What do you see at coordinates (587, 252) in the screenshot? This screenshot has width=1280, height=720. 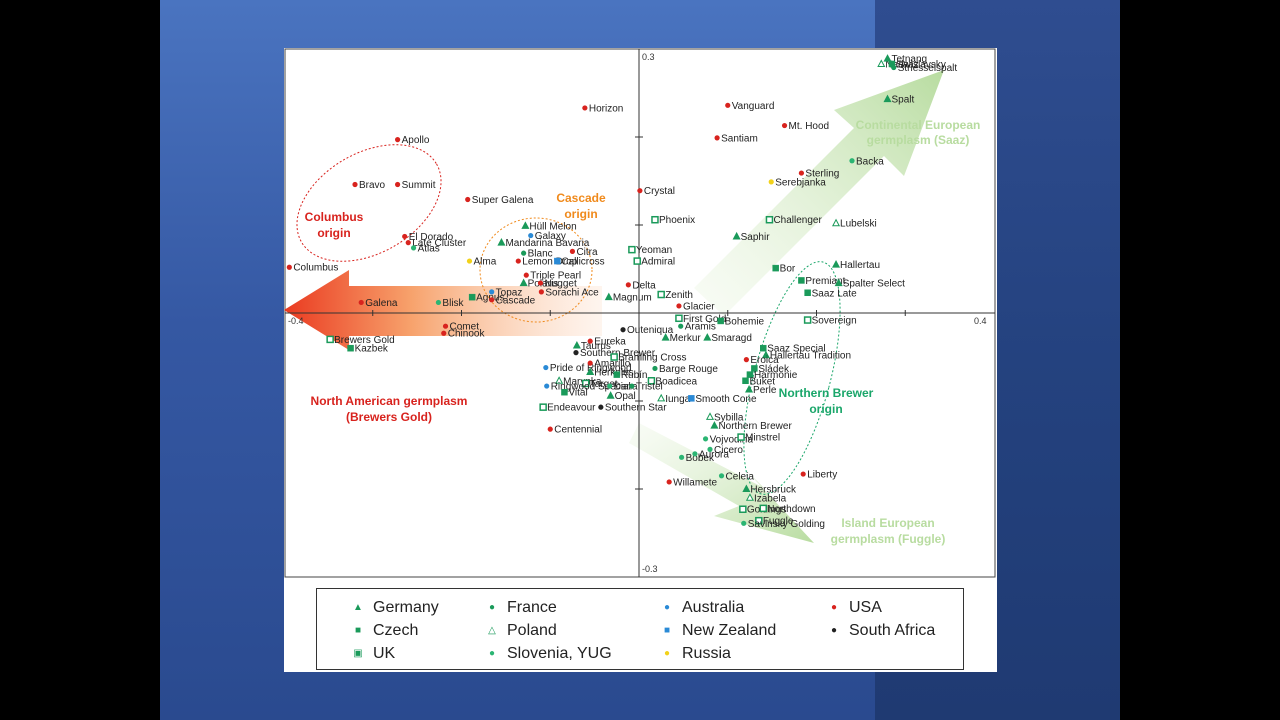 I see `point-label: Citra` at bounding box center [587, 252].